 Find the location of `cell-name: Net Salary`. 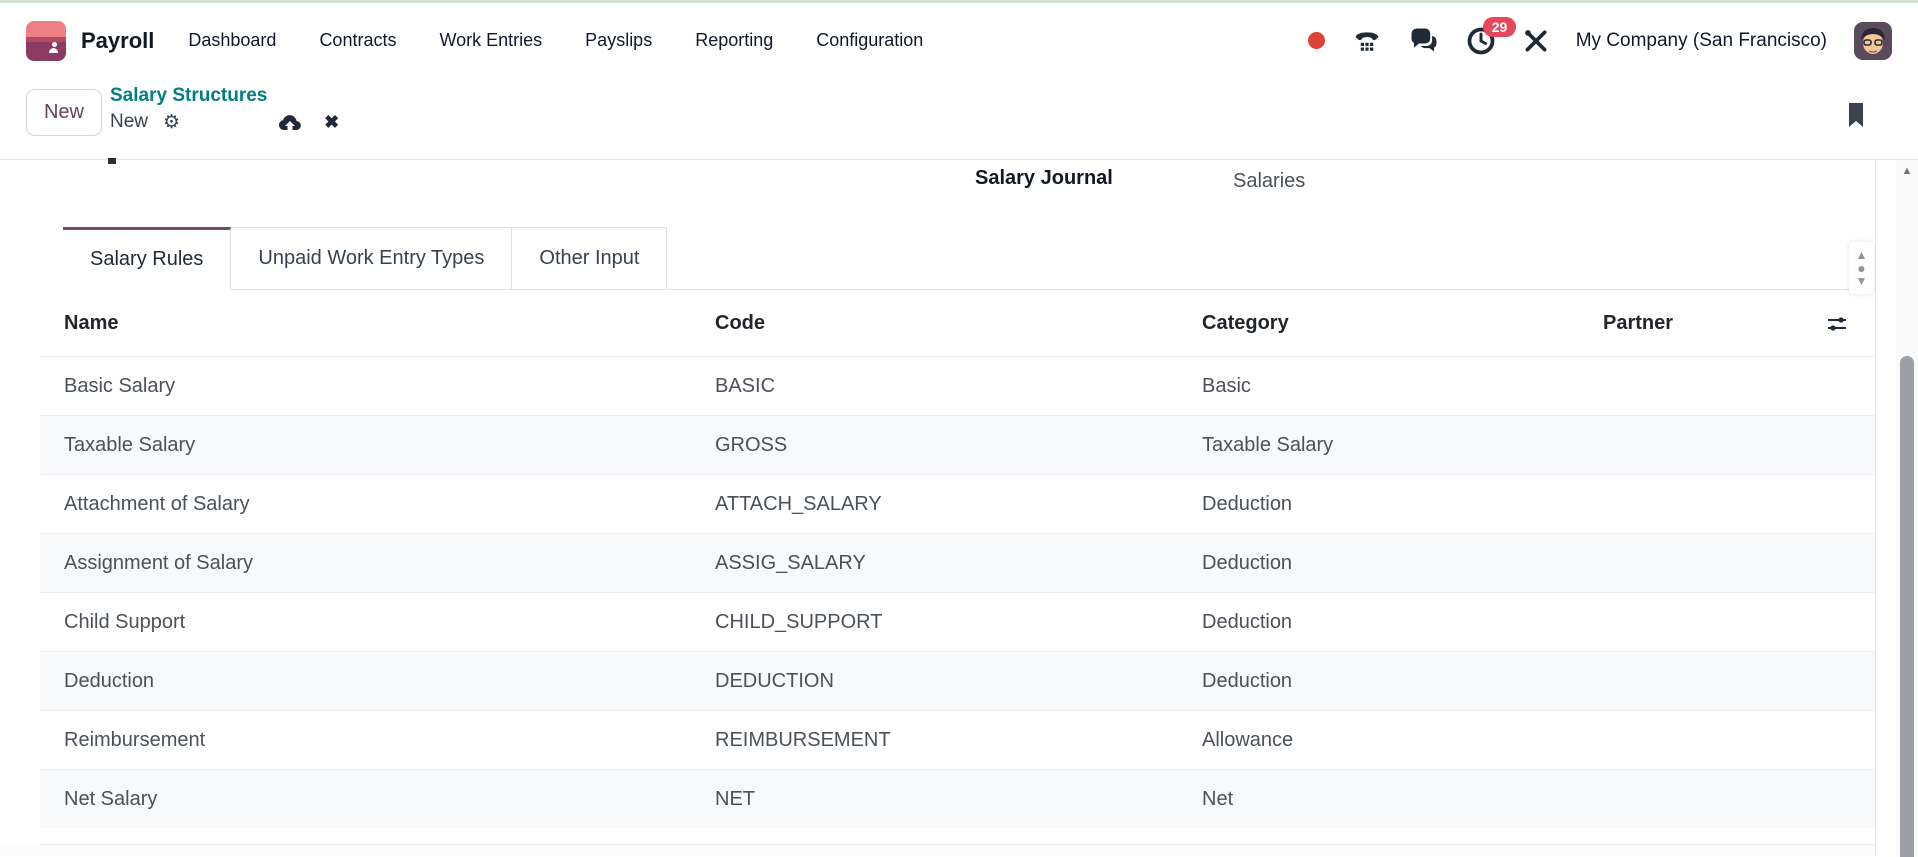

cell-name: Net Salary is located at coordinates (111, 798).